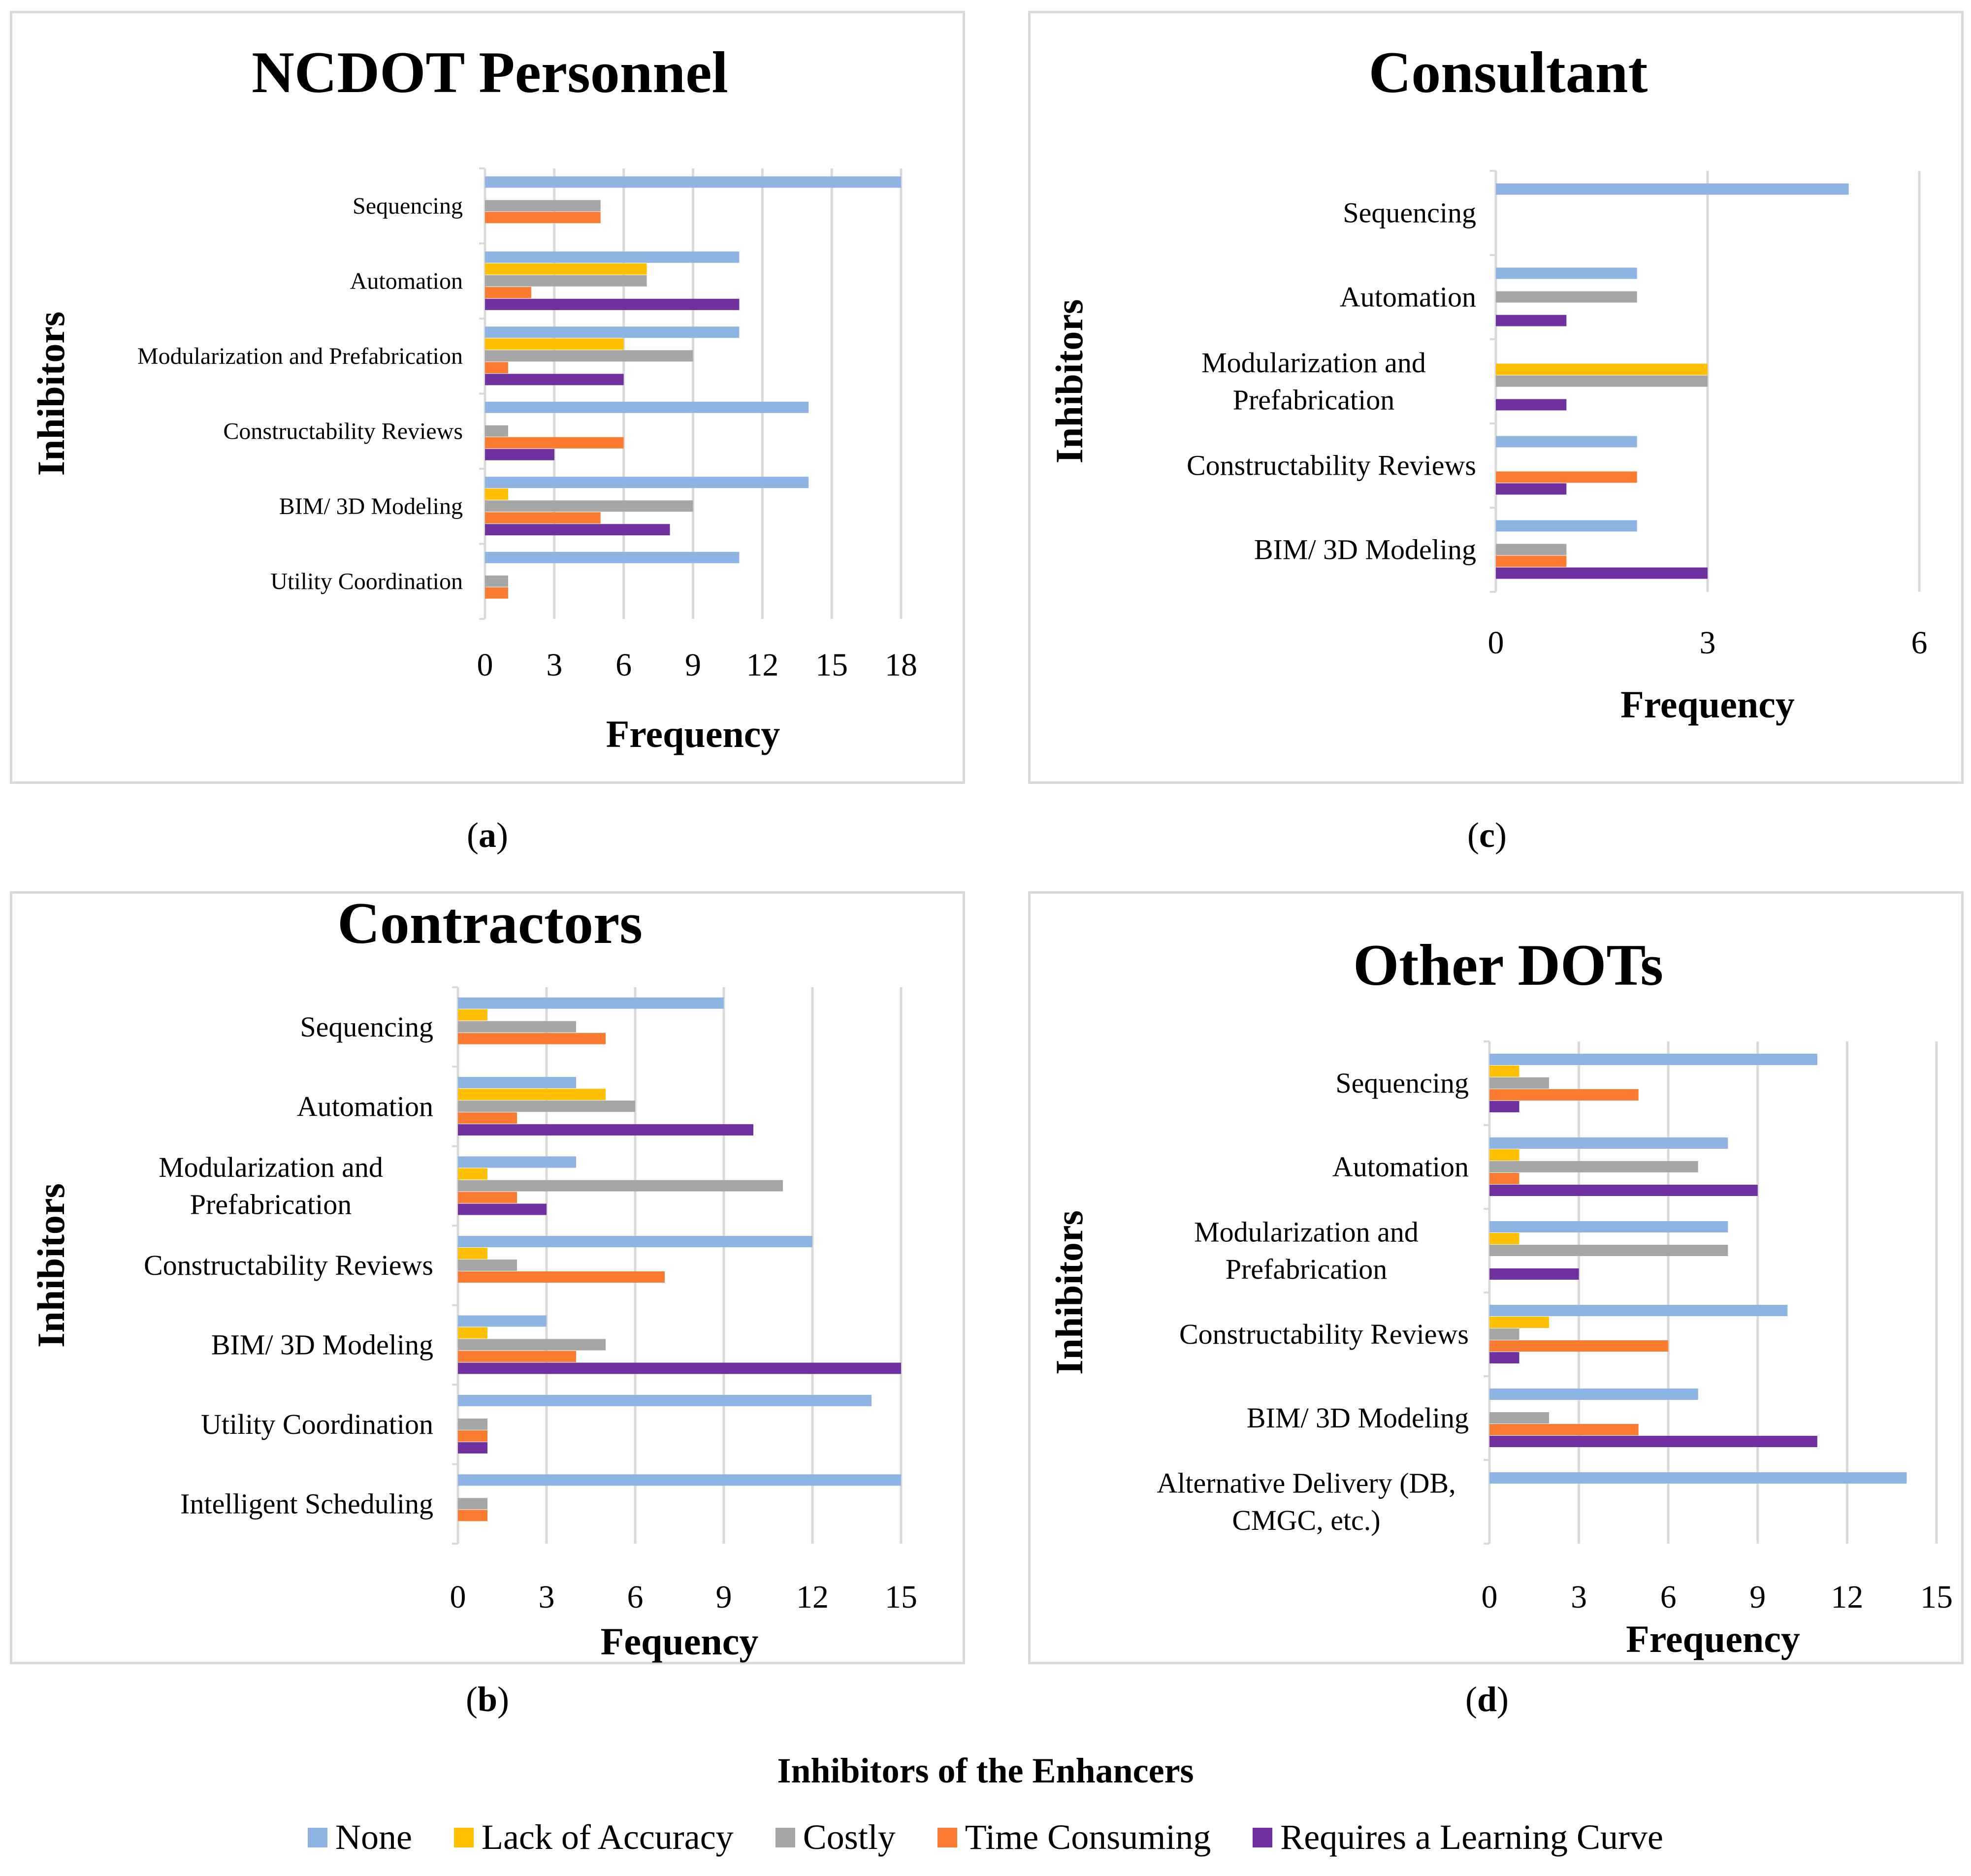 This screenshot has height=1876, width=1971. What do you see at coordinates (985, 1771) in the screenshot?
I see `legend-title: Inhibitors of the Enhancers` at bounding box center [985, 1771].